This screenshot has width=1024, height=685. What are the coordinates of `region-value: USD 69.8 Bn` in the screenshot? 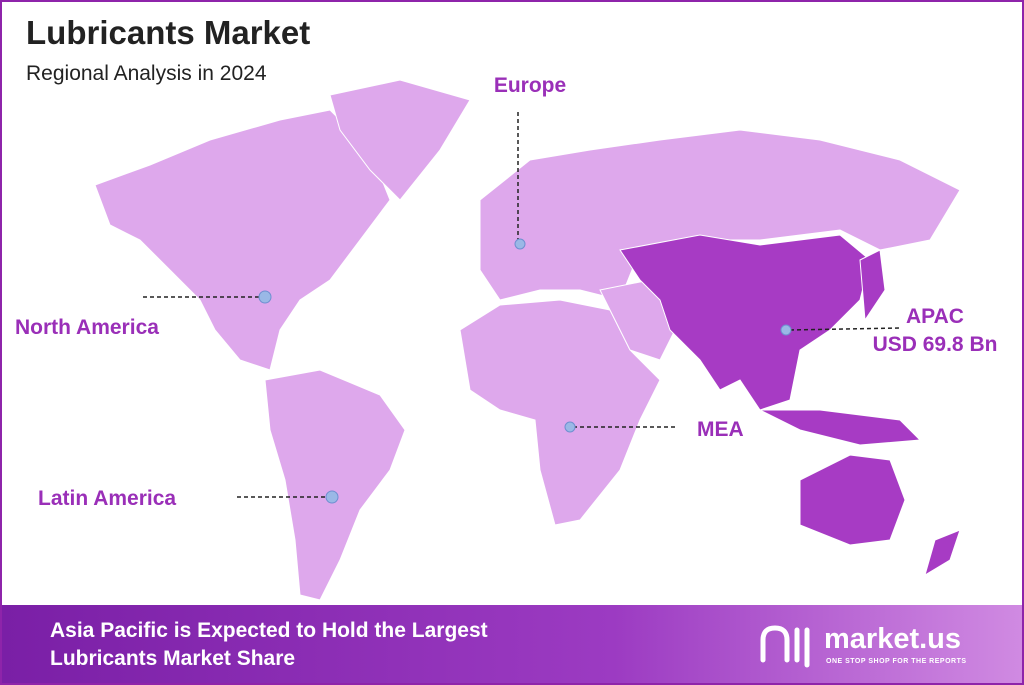 It's located at (935, 344).